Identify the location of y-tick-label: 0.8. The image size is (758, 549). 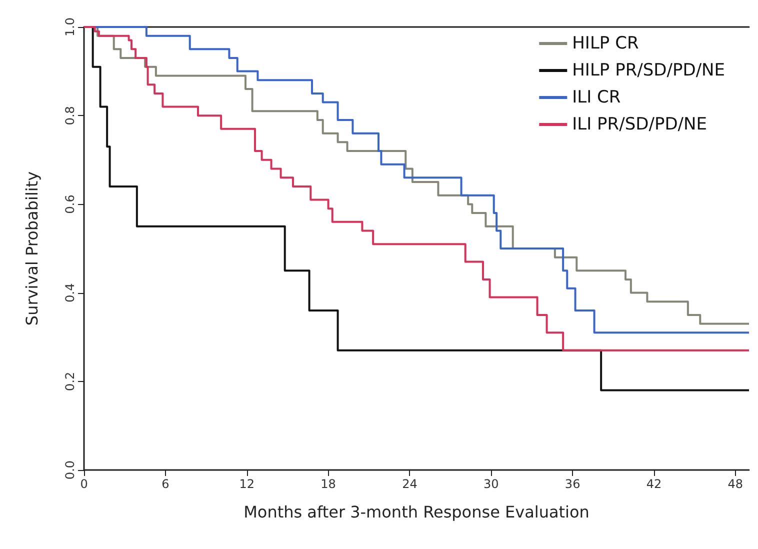
(70, 116).